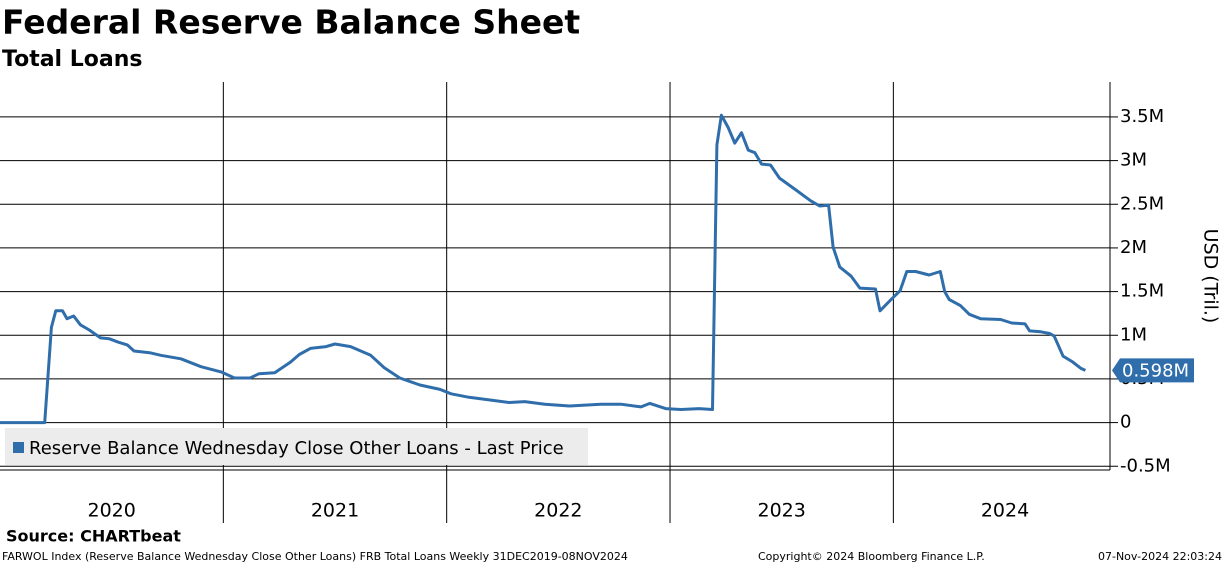 The image size is (1224, 570). I want to click on chart-subtitle: Total Loans, so click(72, 59).